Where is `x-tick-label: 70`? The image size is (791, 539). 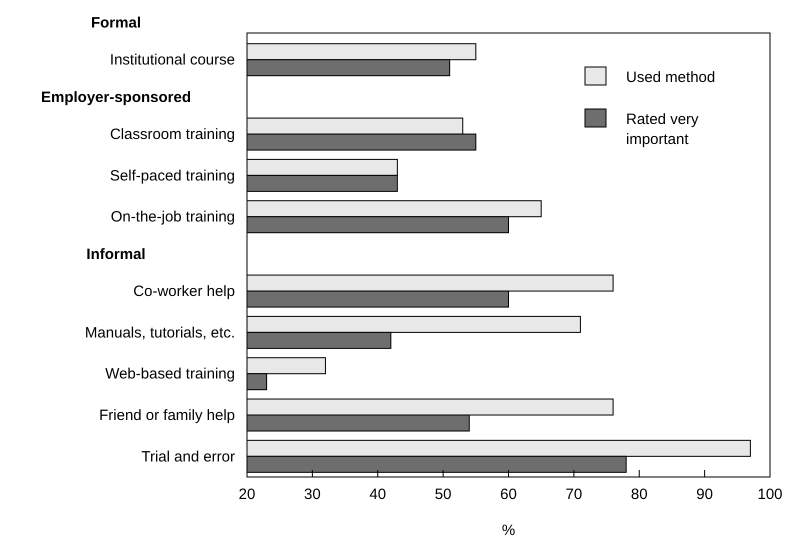 x-tick-label: 70 is located at coordinates (574, 494).